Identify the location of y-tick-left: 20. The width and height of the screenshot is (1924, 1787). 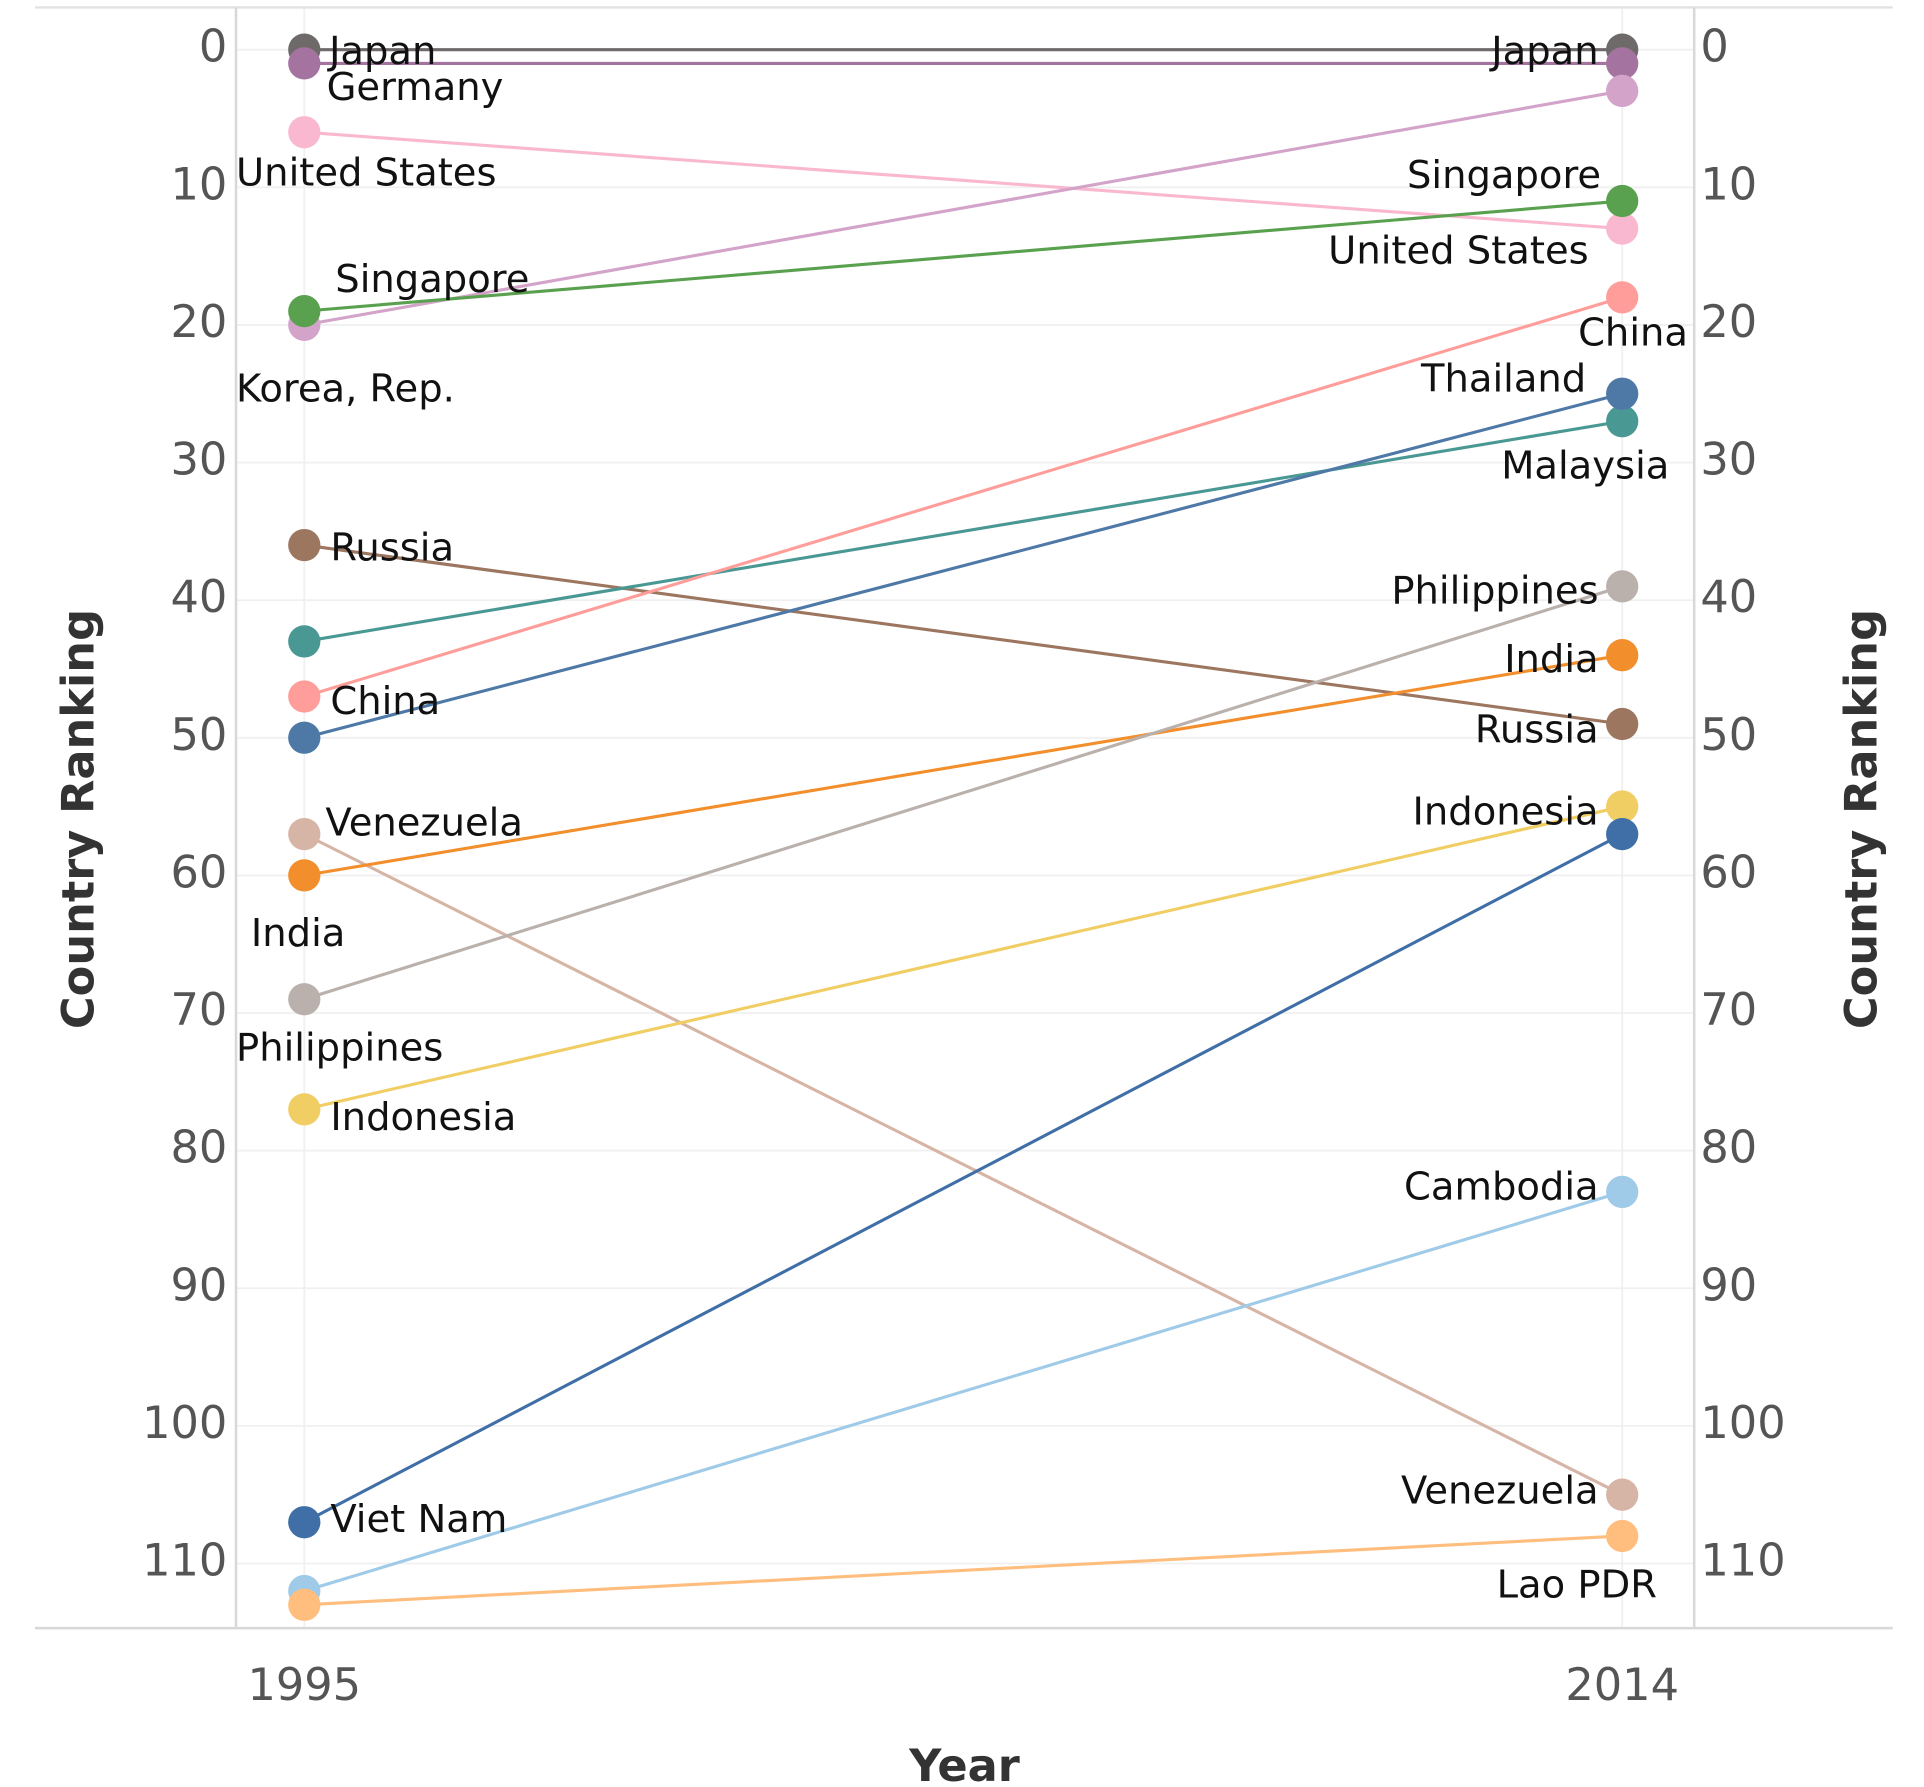
(199, 322).